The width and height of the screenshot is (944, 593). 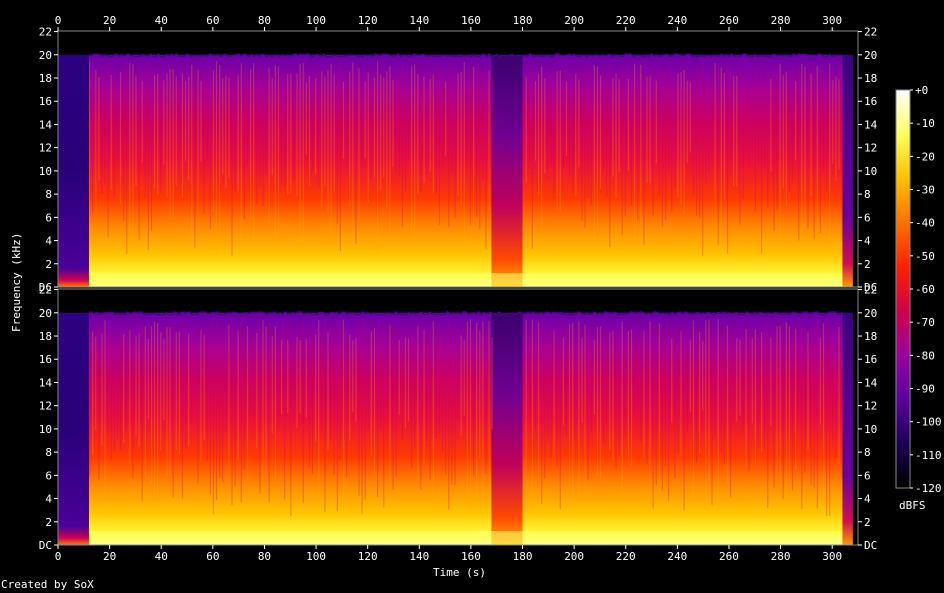 I want to click on x-tick-label-bottom: 60, so click(x=212, y=556).